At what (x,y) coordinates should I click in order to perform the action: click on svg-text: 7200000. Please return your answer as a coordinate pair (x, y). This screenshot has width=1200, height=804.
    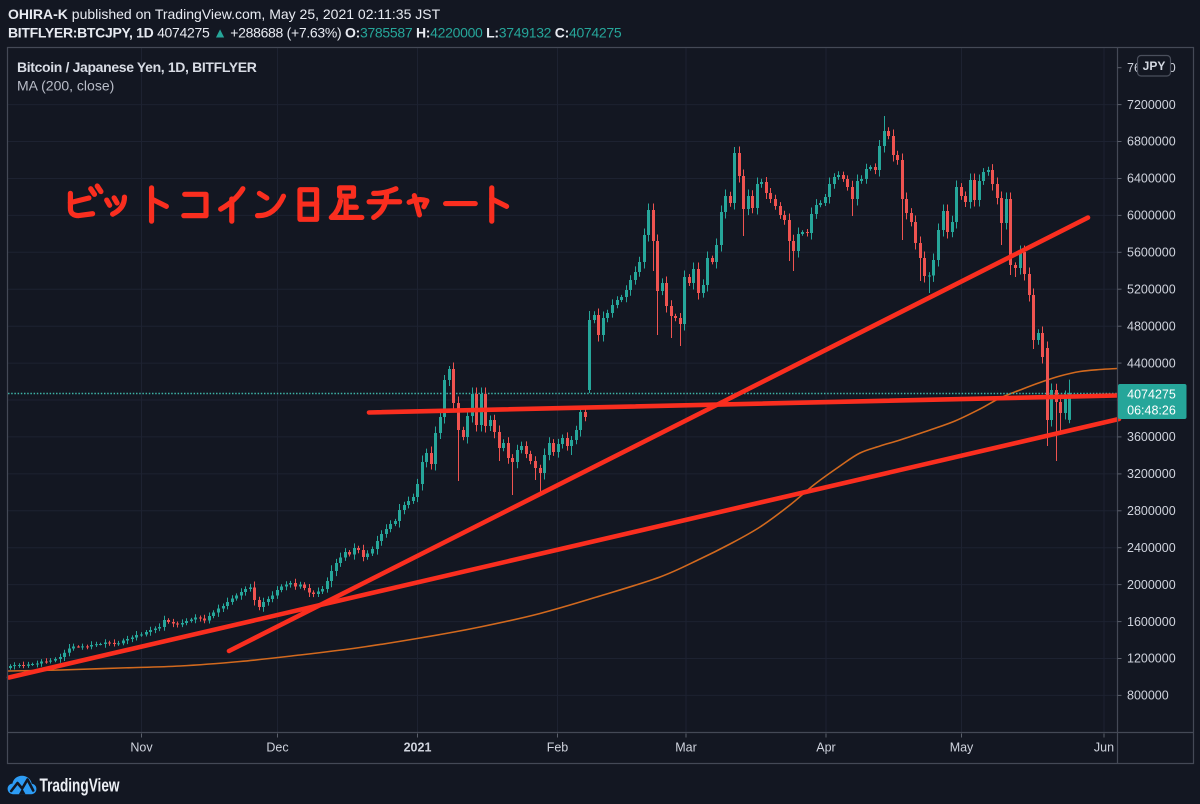
    Looking at the image, I should click on (1151, 105).